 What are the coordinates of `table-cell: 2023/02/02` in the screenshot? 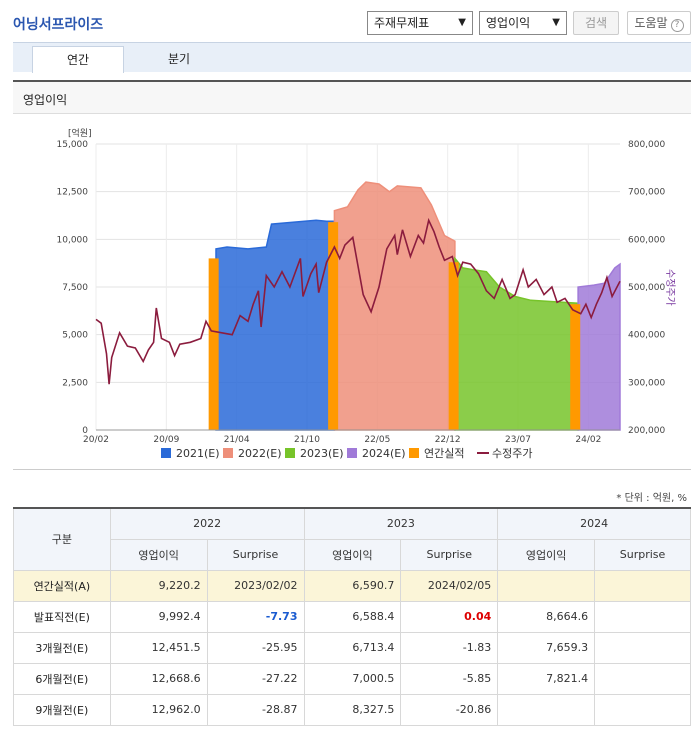 It's located at (255, 585).